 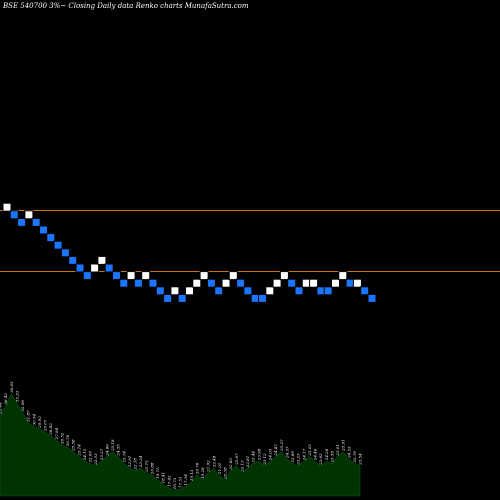 I want to click on volume-label: 25.14, so click(x=78, y=450).